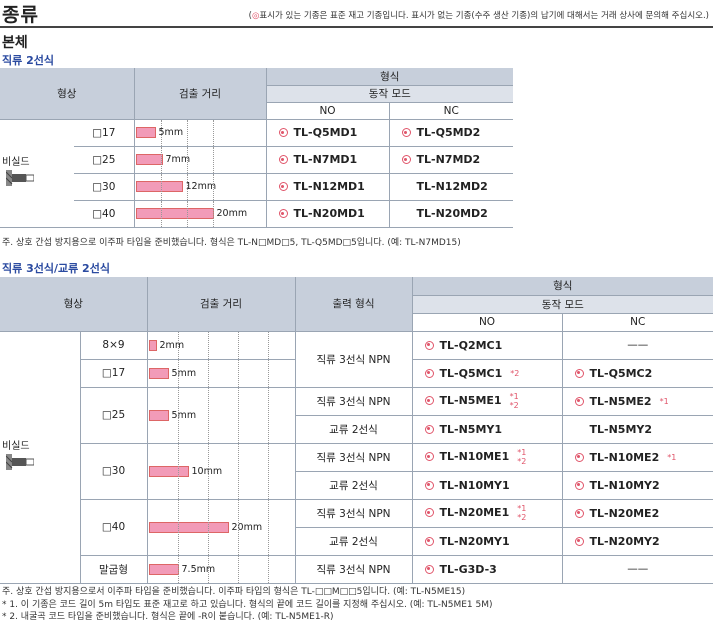 Image resolution: width=713 pixels, height=622 pixels. I want to click on model-cell: TL-N10ME1 *1 *2, so click(487, 457).